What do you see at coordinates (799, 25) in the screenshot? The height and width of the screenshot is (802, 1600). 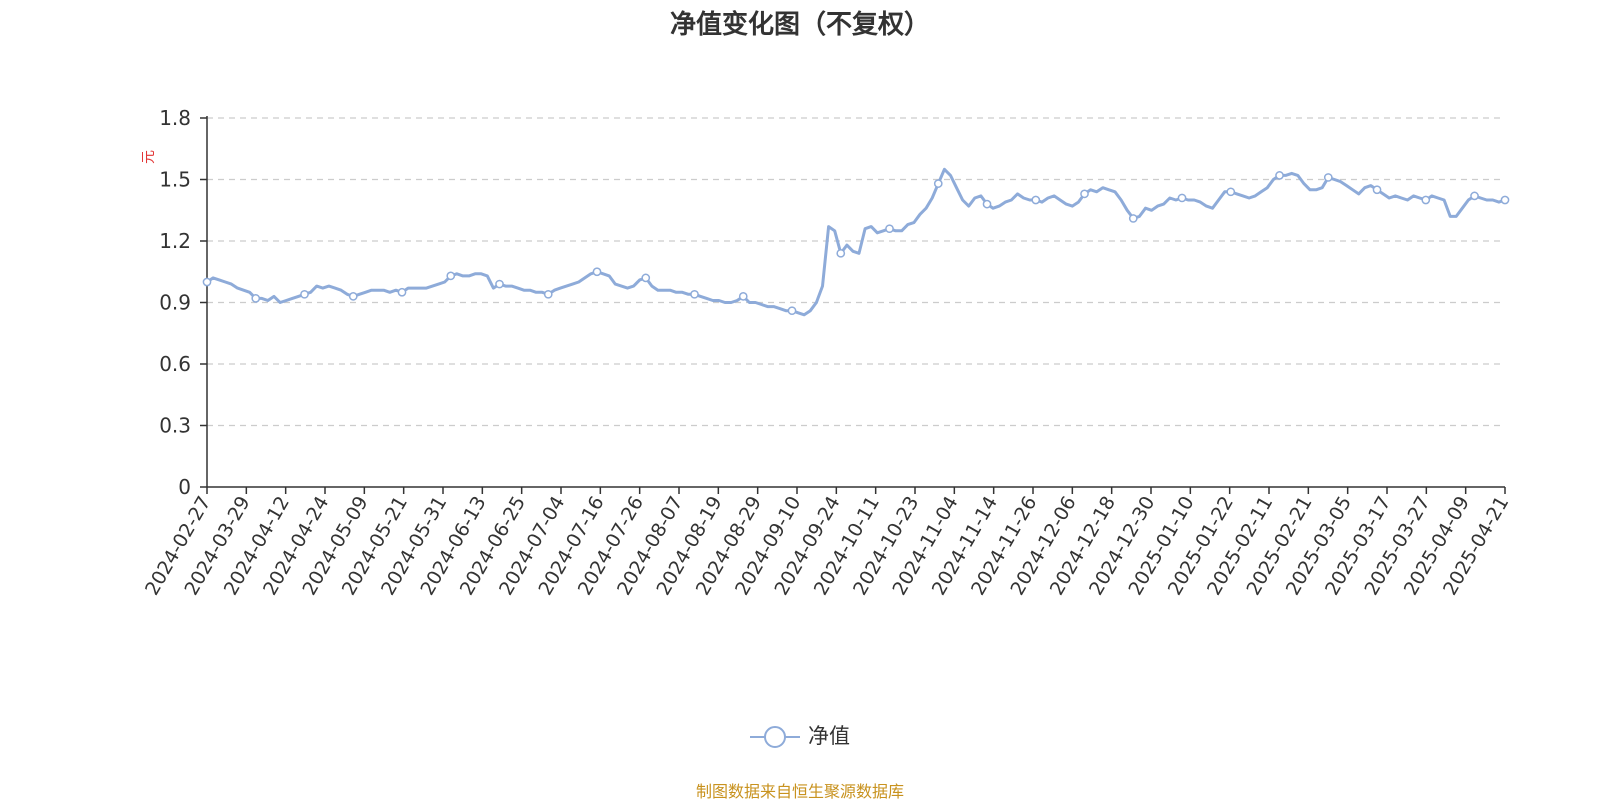 I see `chart-title: 净值变化图（不复权）` at bounding box center [799, 25].